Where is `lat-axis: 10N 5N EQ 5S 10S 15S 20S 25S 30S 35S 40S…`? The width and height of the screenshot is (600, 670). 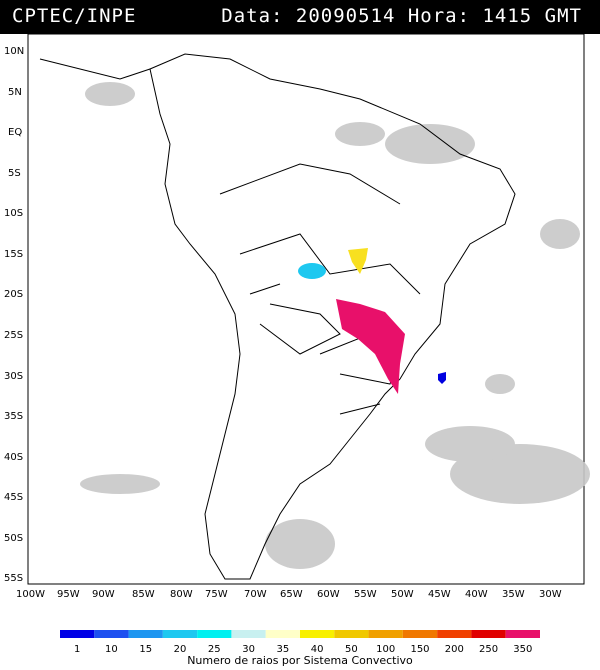 lat-axis: 10N 5N EQ 5S 10S 15S 20S 25S 30S 35S 40S… is located at coordinates (14, 315).